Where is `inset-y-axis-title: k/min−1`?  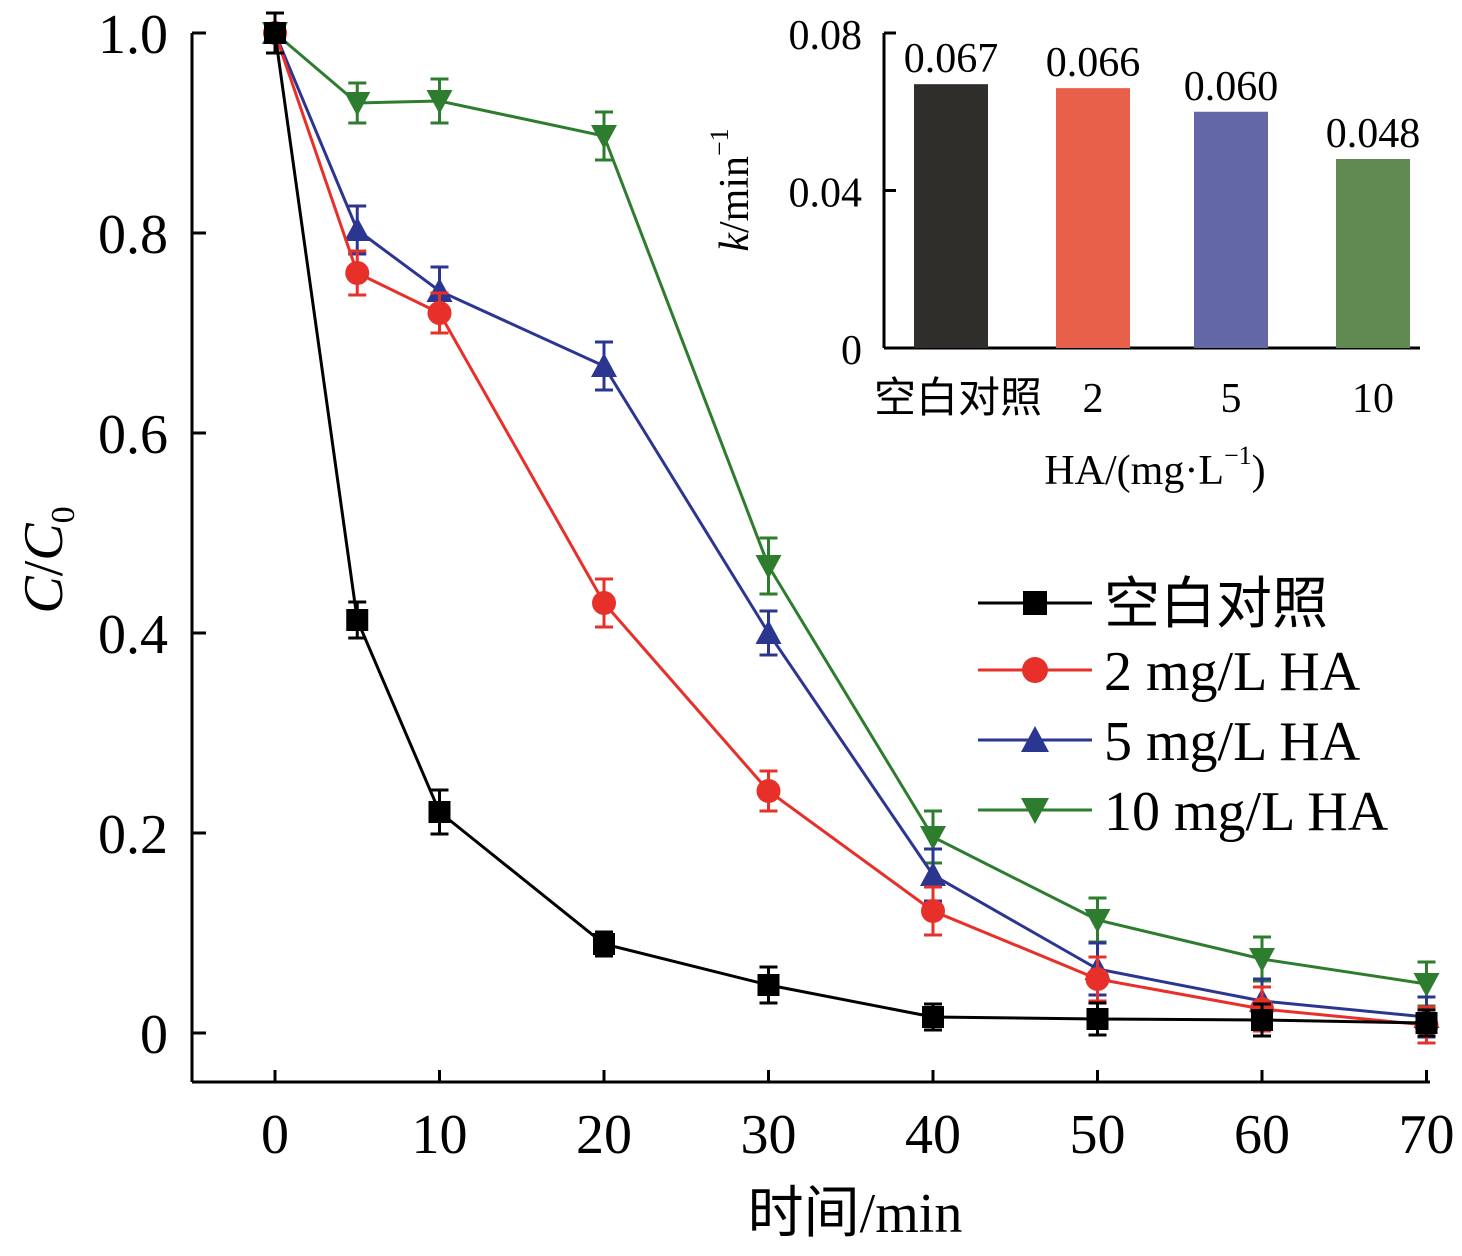 inset-y-axis-title: k/min−1 is located at coordinates (731, 189).